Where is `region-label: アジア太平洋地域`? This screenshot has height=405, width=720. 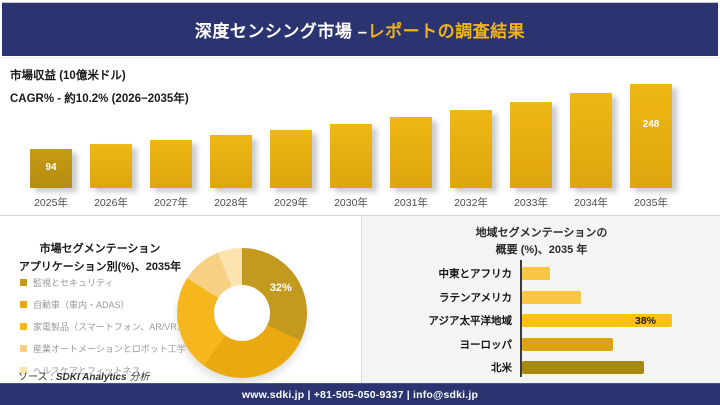
region-label: アジア太平洋地域 is located at coordinates (470, 321).